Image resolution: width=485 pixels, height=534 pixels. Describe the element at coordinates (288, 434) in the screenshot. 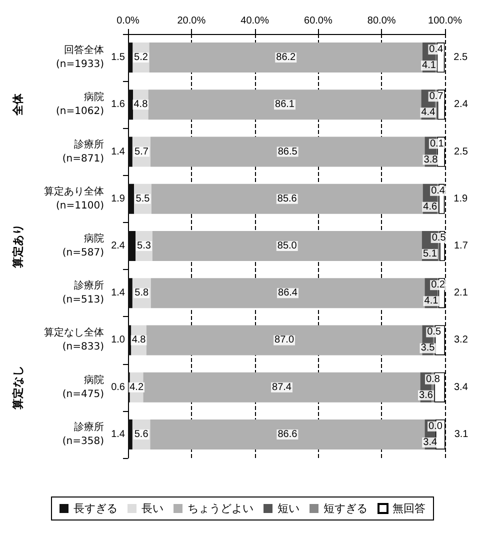

I see `data-label: 86.6` at that location.